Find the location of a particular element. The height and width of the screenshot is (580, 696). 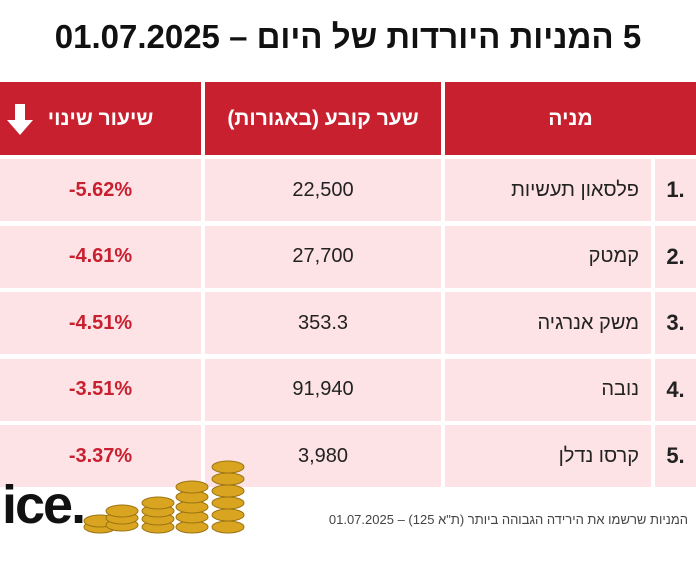

change-cell: -5.62% is located at coordinates (100, 190).